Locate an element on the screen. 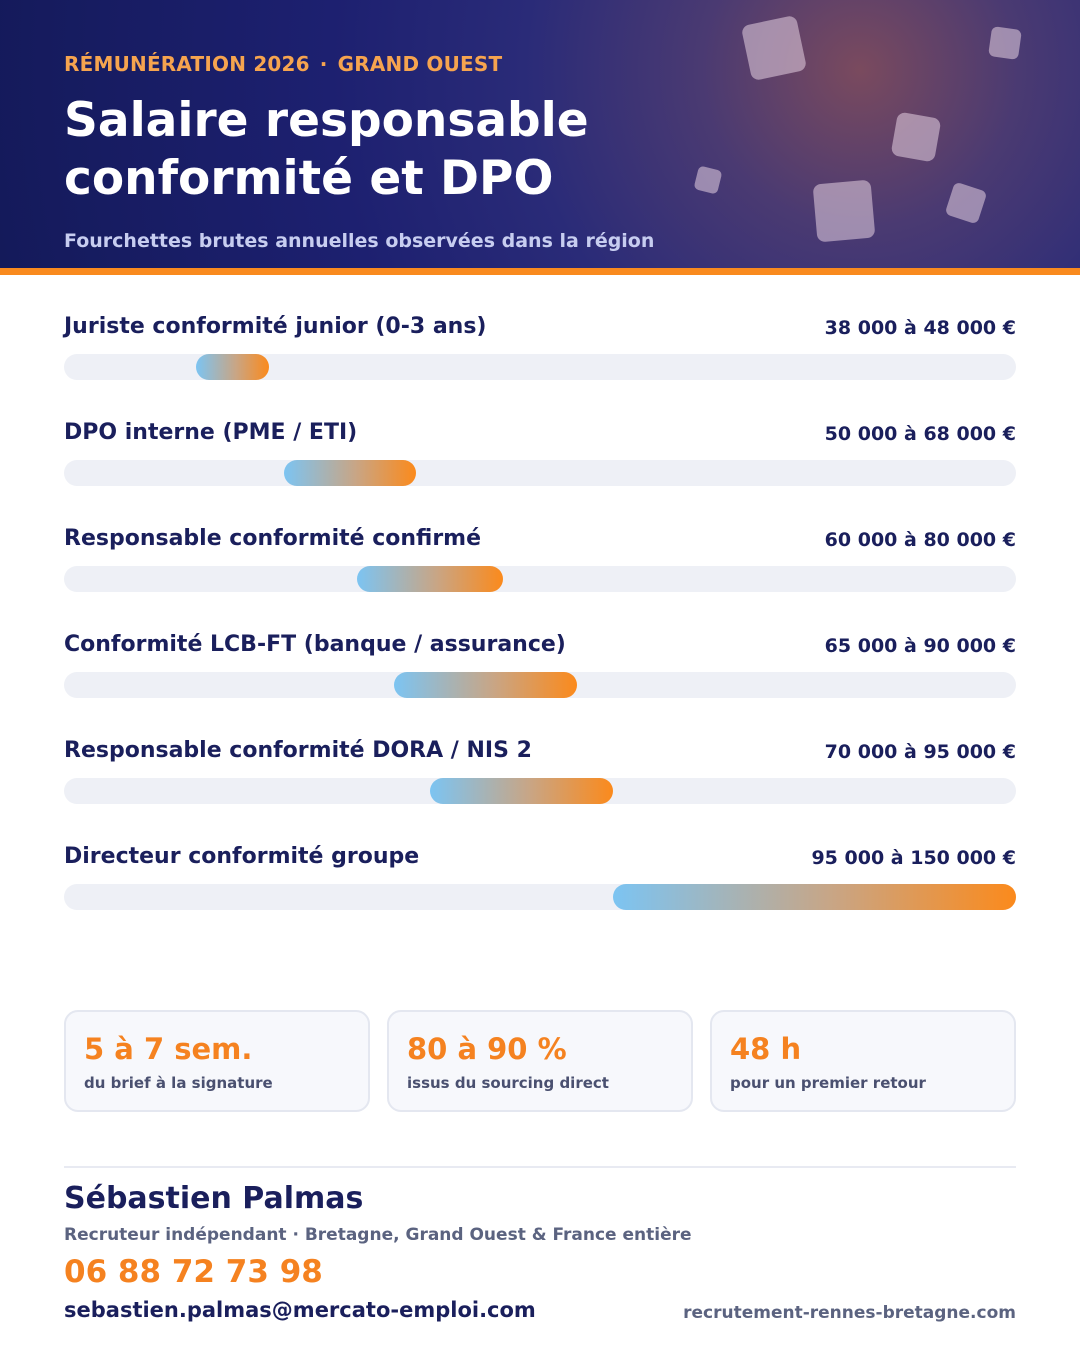 The image size is (1080, 1350). salary-row-label: Responsable conformité DORA / NIS 2 is located at coordinates (298, 750).